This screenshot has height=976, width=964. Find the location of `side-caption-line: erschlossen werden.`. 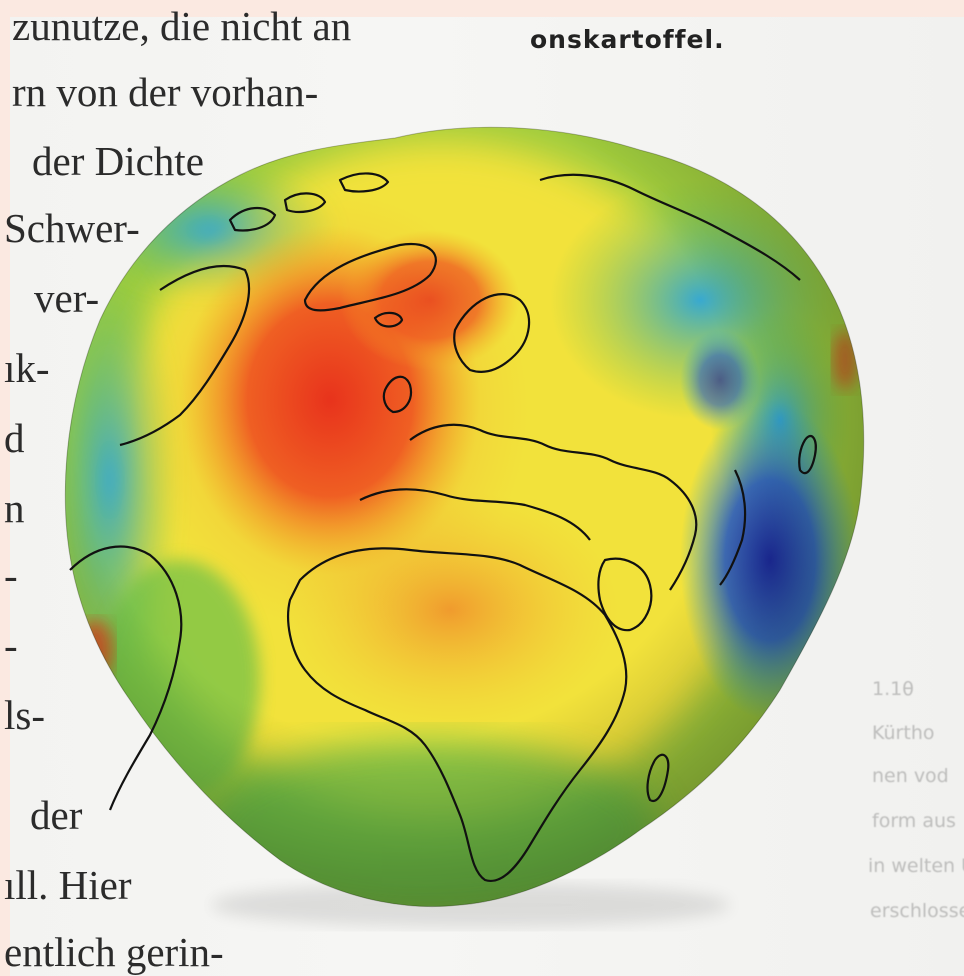

side-caption-line: erschlossen werden. is located at coordinates (917, 911).